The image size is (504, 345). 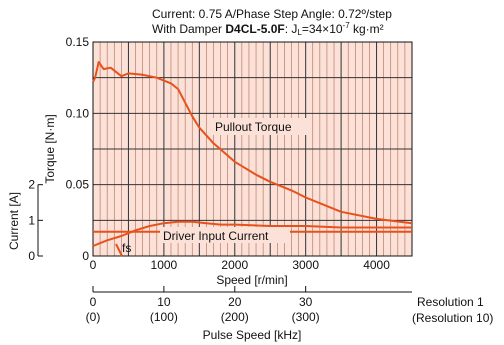 I want to click on y-tick-label: 0.15, so click(x=78, y=42).